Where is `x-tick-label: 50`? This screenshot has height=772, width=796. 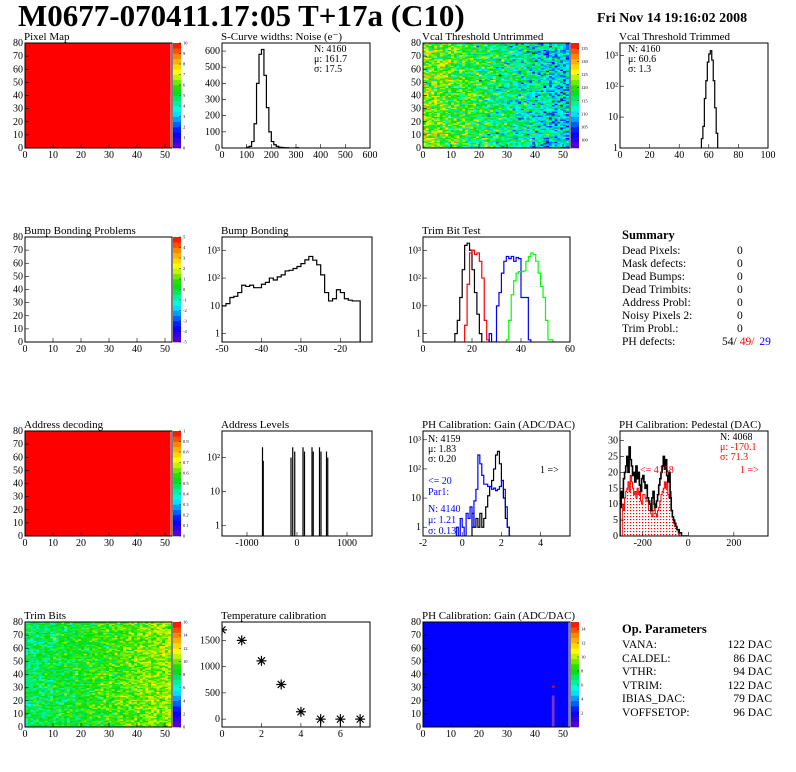 x-tick-label: 50 is located at coordinates (165, 349).